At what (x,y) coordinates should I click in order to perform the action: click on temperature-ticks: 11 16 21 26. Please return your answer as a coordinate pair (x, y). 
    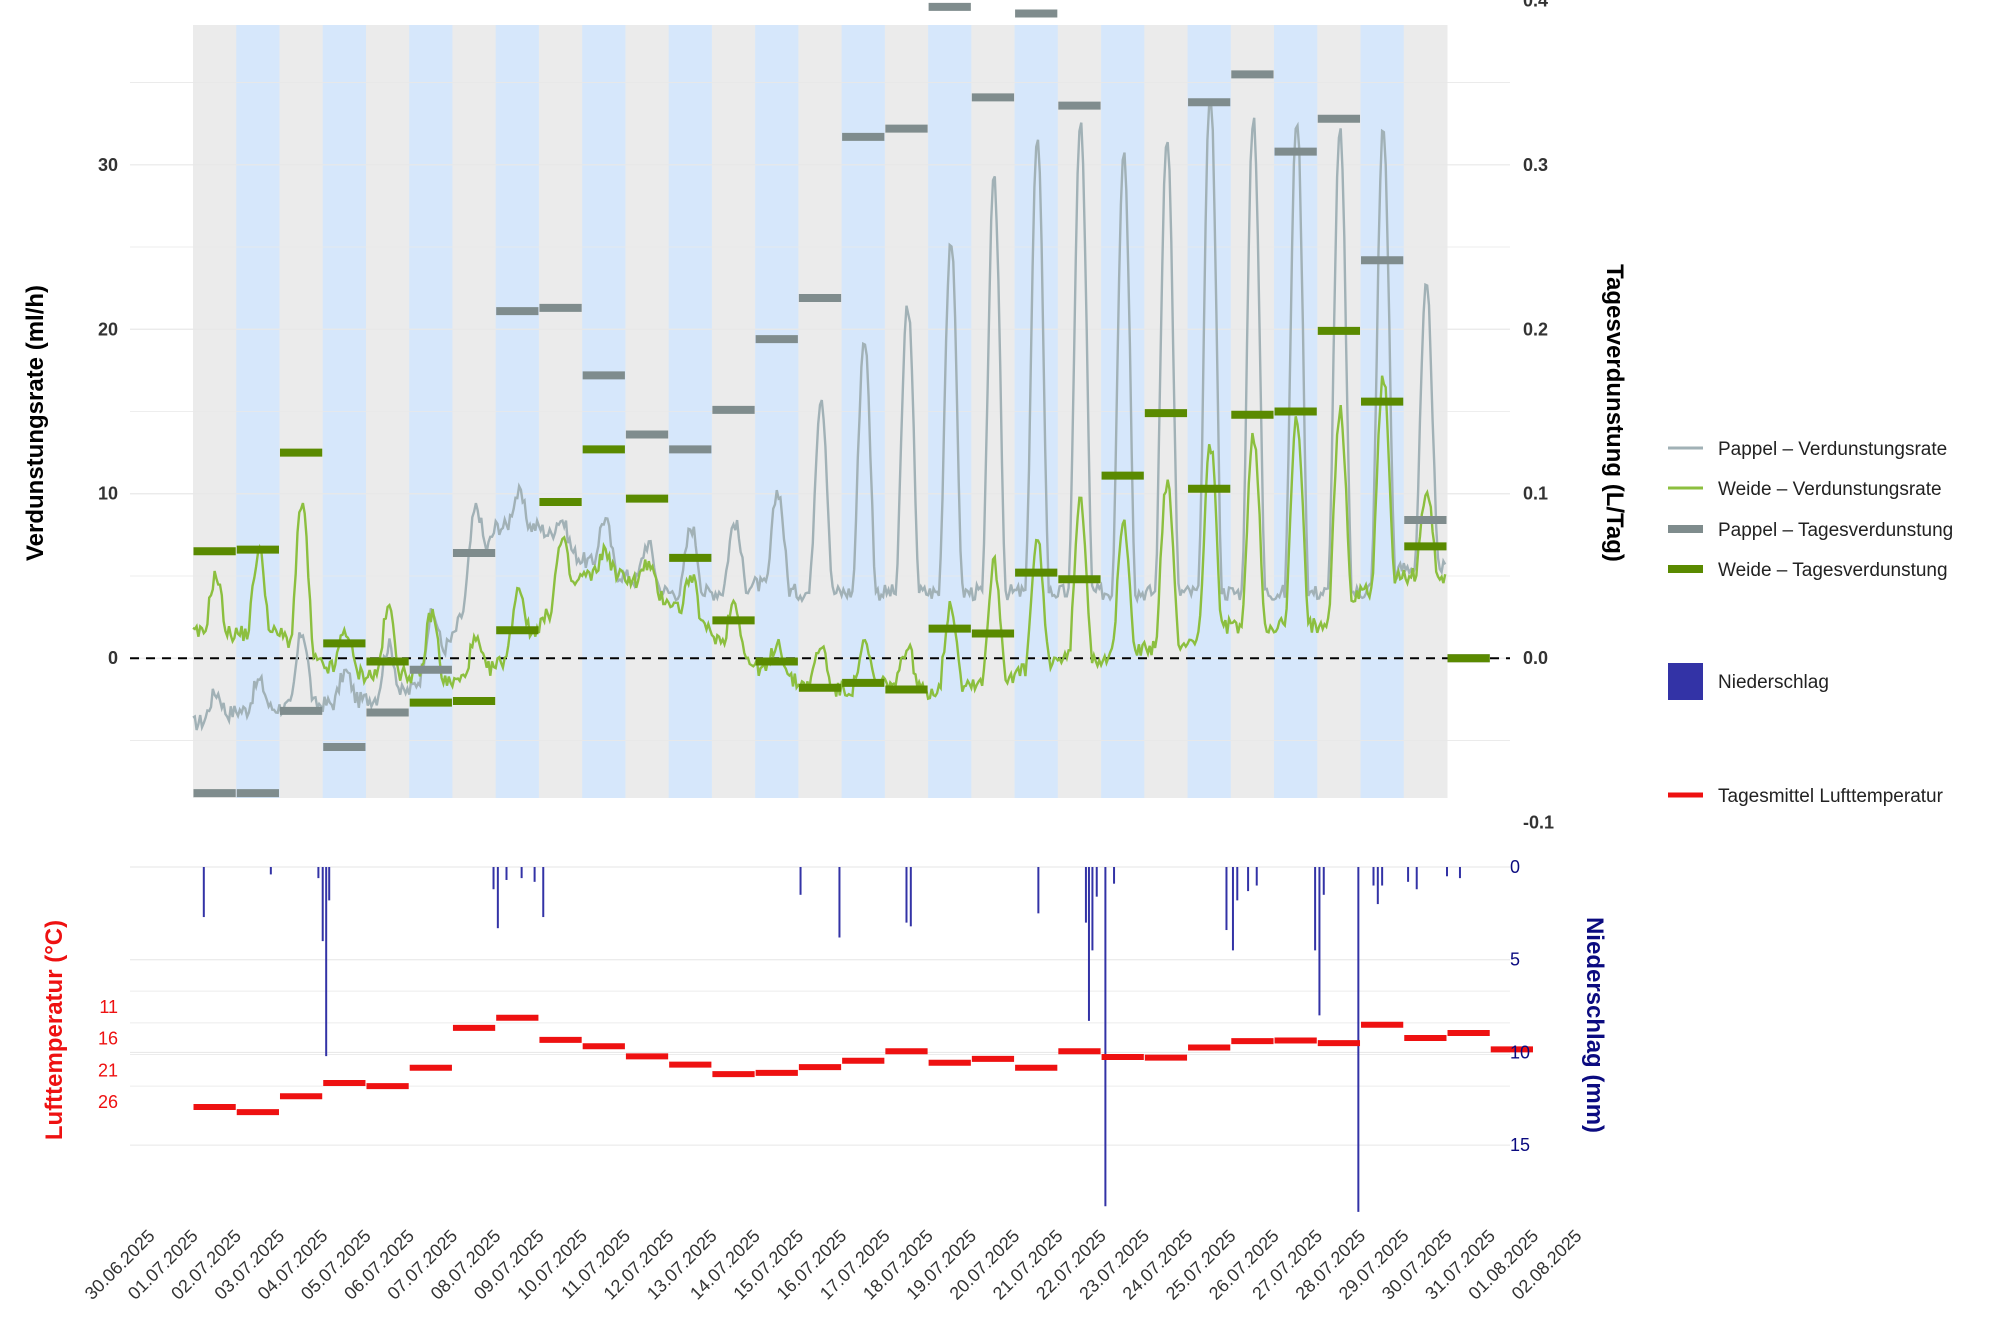
    Looking at the image, I should click on (108, 1054).